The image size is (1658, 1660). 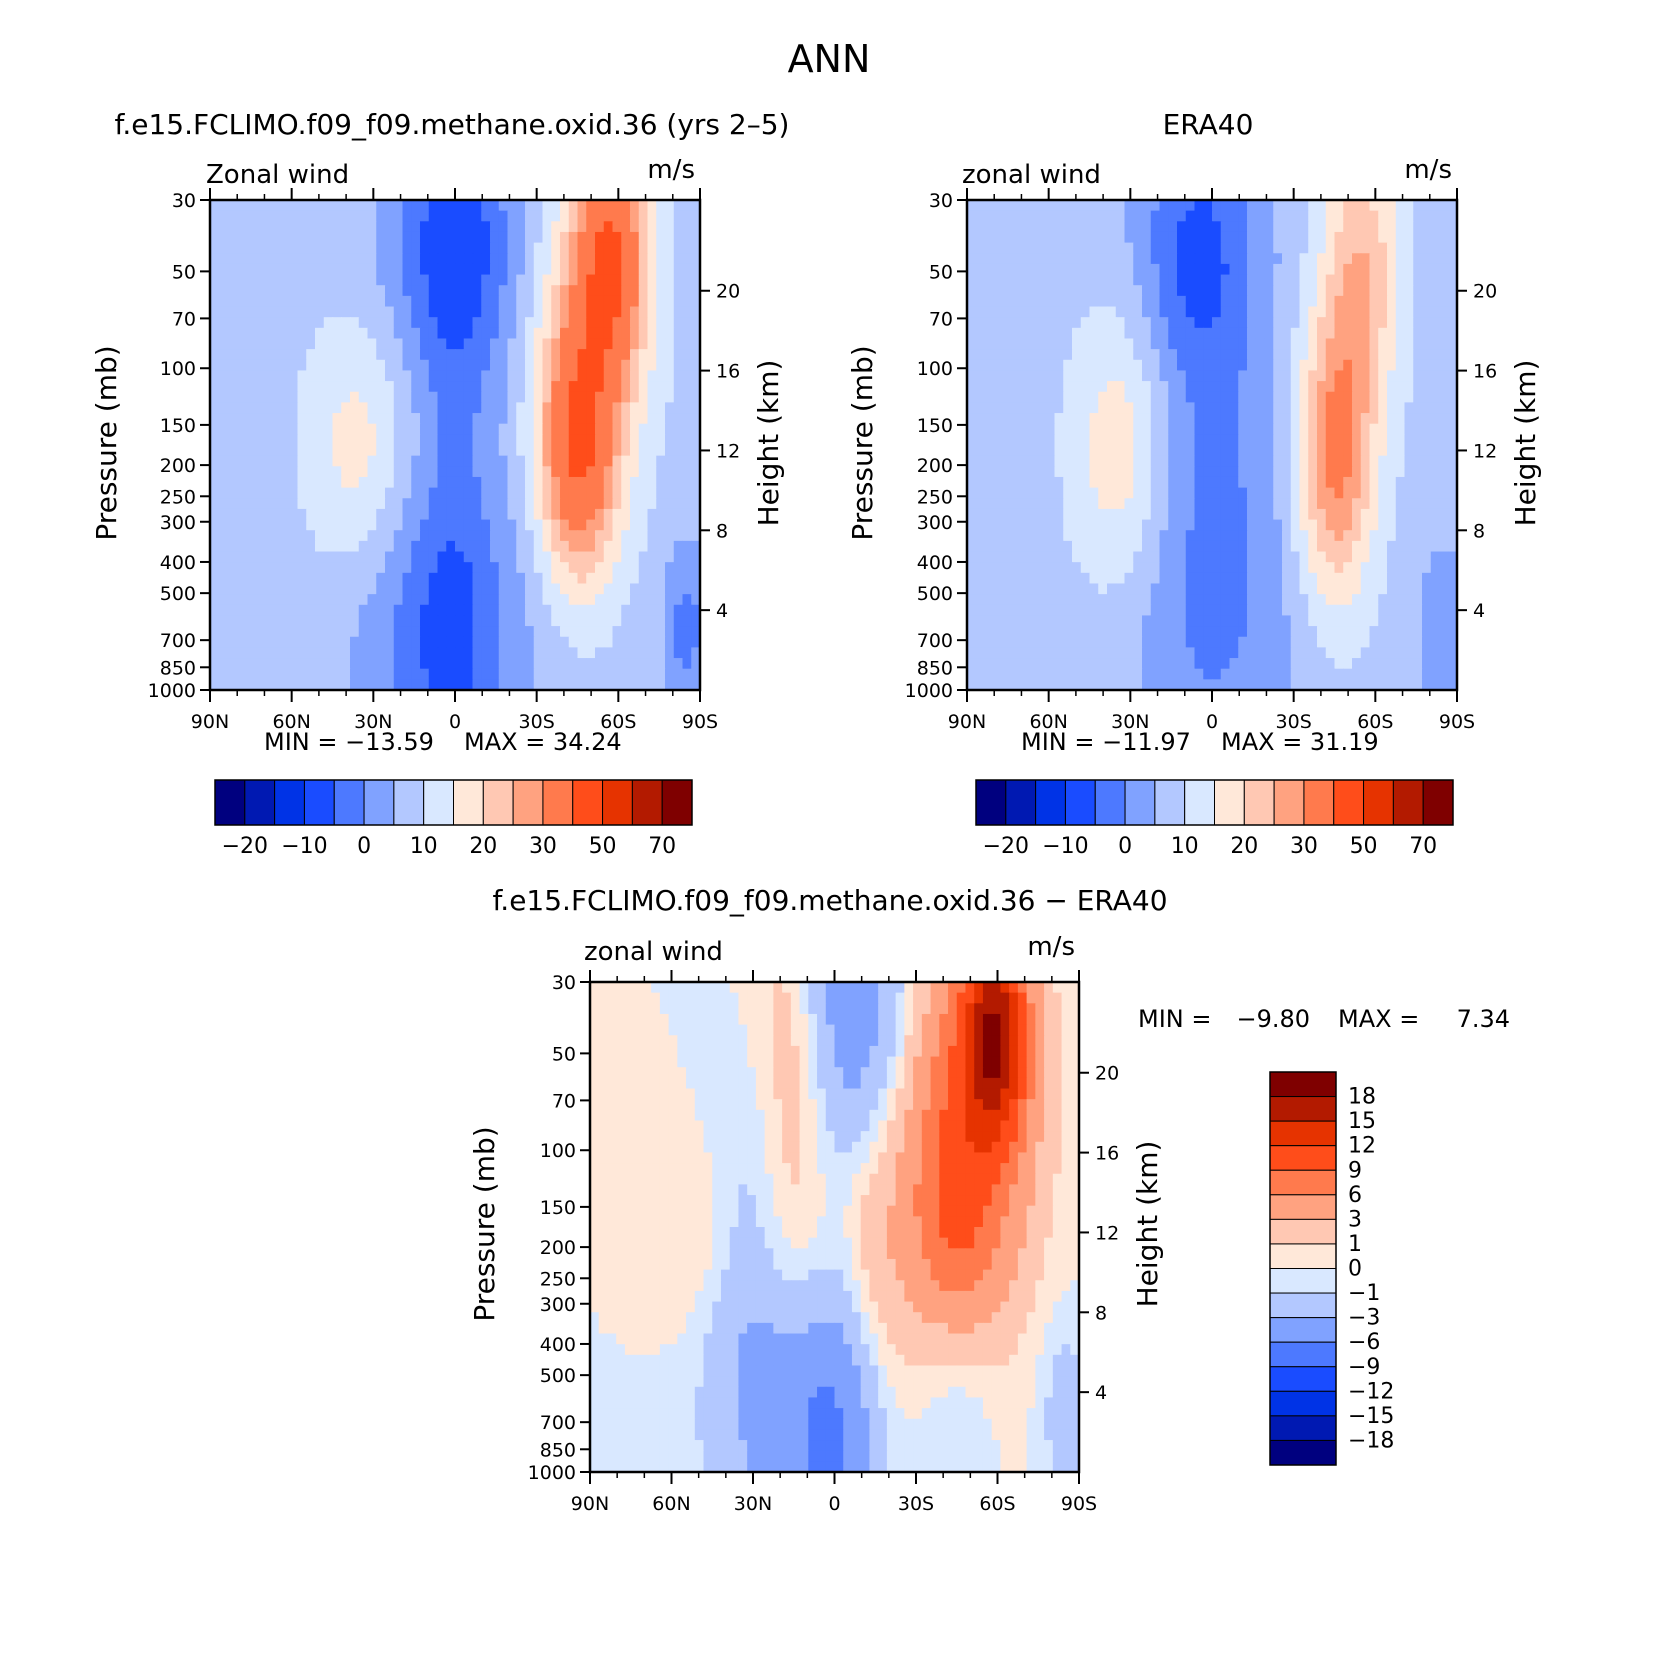 What do you see at coordinates (834, 1504) in the screenshot?
I see `x-tick-label: 0` at bounding box center [834, 1504].